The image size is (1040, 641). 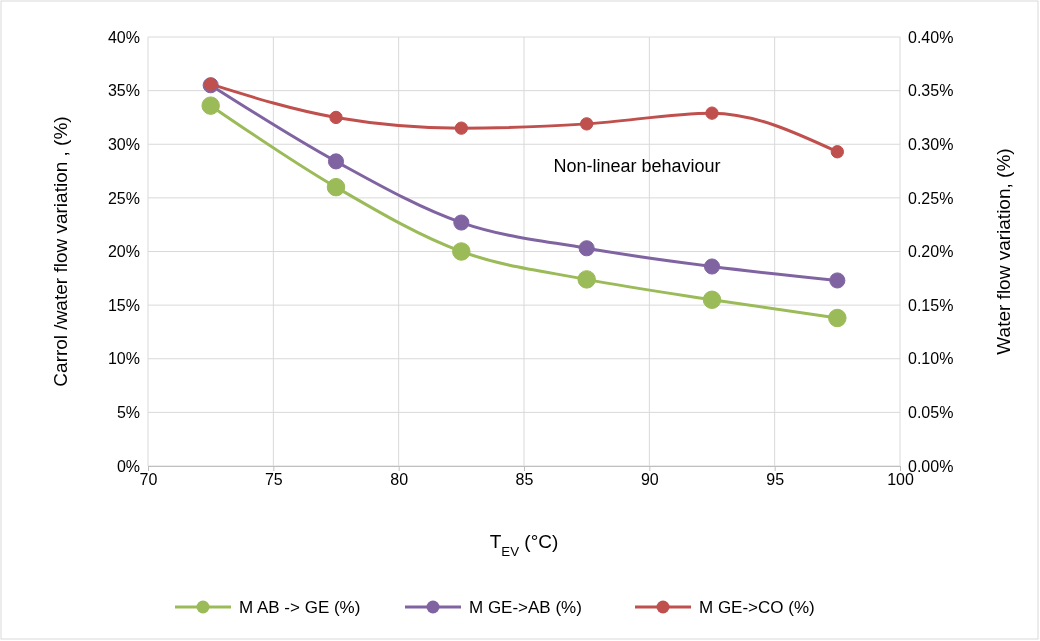 I want to click on x-tick-label: 85, so click(x=524, y=480).